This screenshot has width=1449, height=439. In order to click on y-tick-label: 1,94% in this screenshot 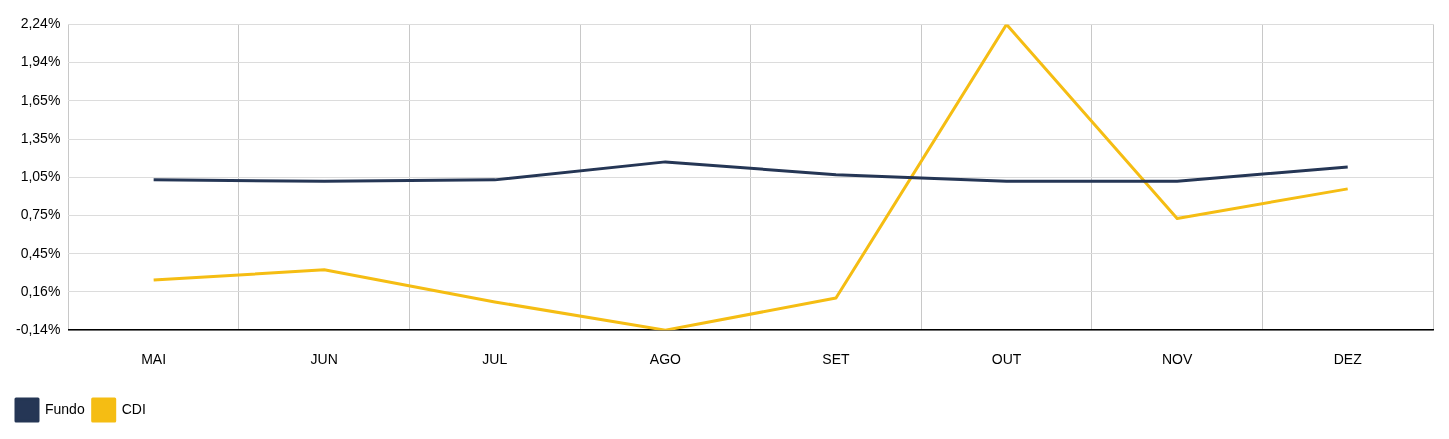, I will do `click(40, 61)`.